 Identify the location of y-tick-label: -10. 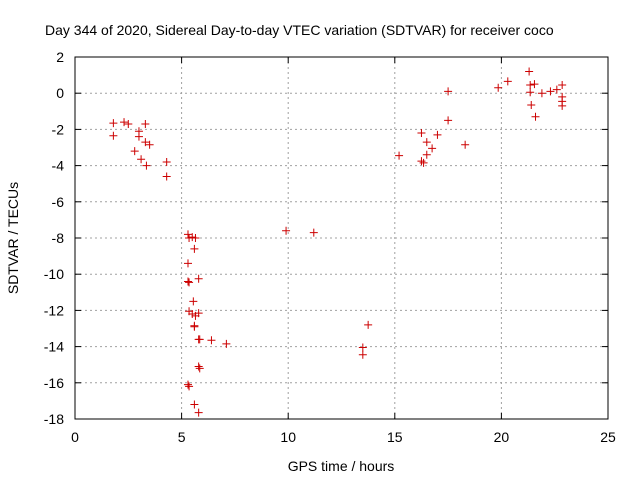
(54, 274).